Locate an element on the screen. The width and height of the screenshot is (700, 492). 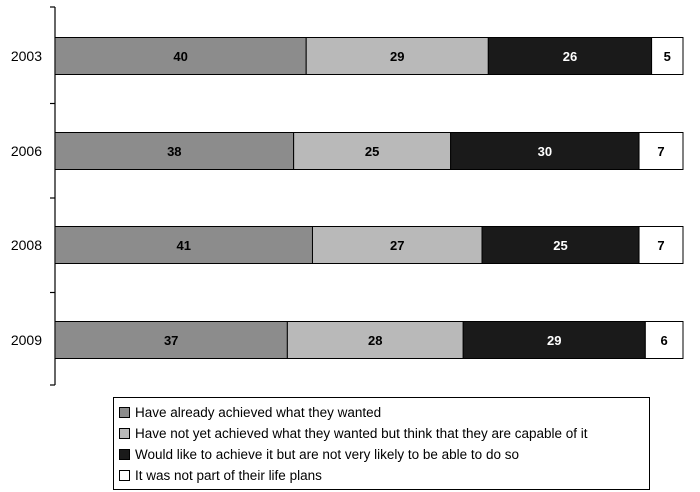
data-label: 5 is located at coordinates (667, 56).